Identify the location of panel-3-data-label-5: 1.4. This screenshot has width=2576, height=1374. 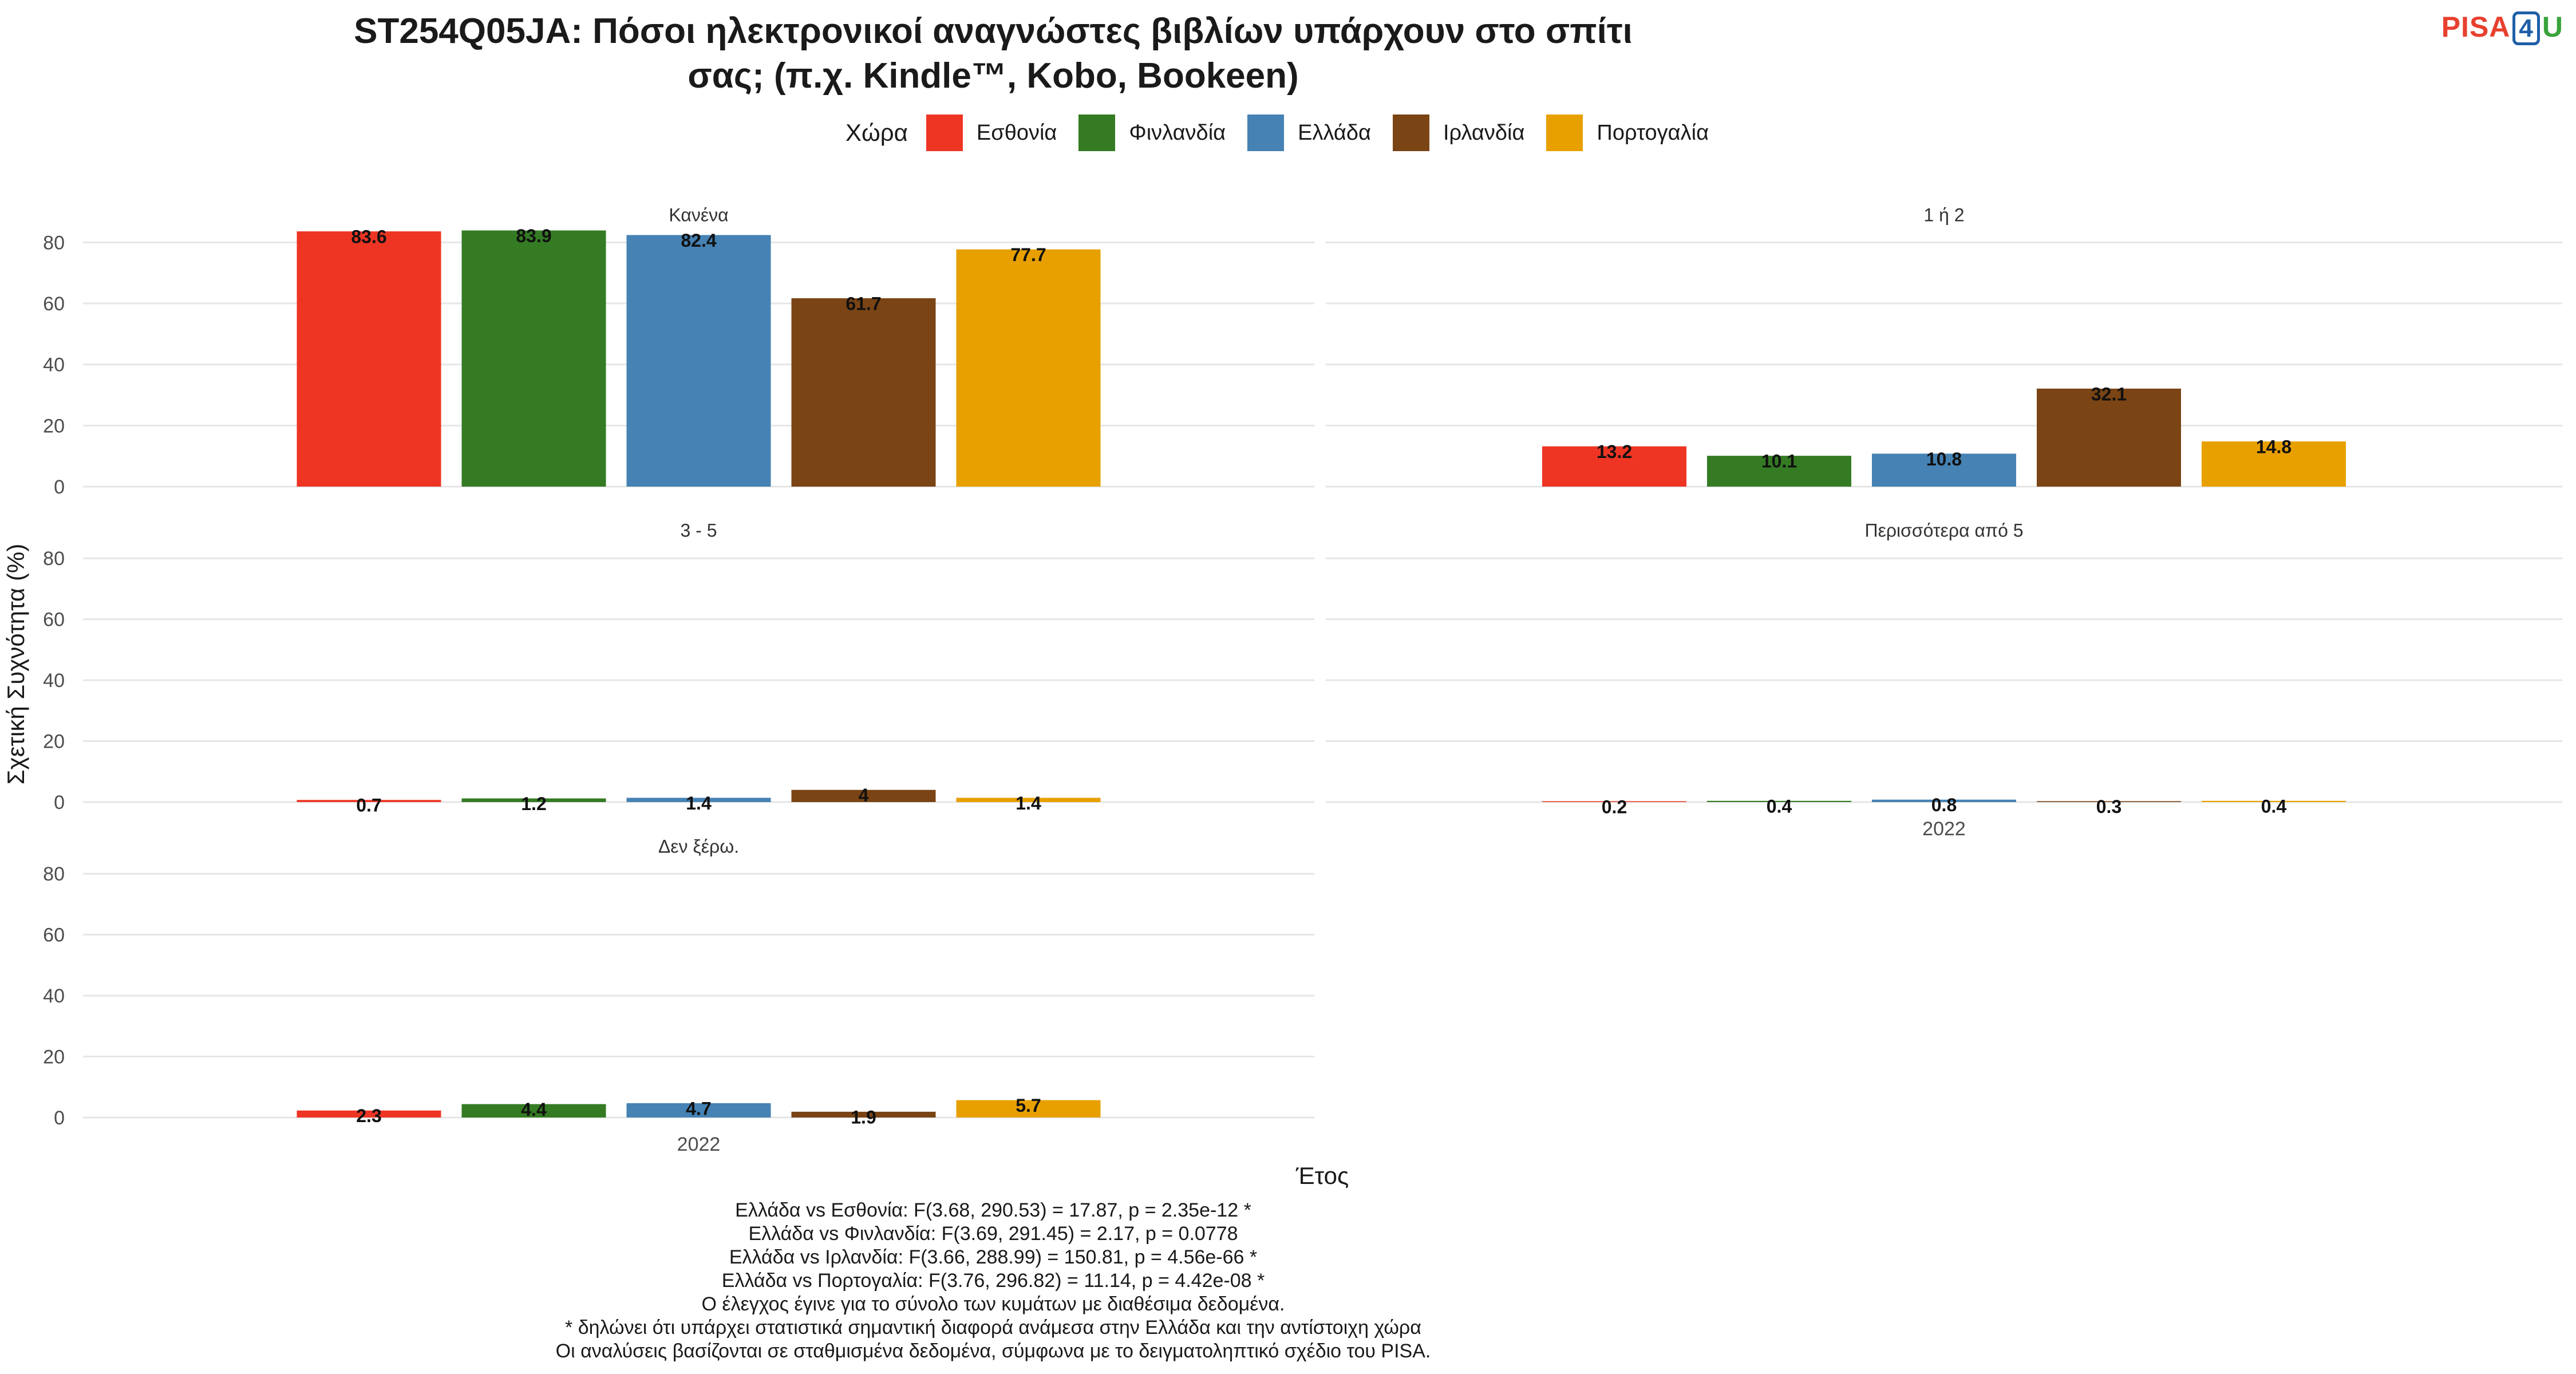
(1028, 803).